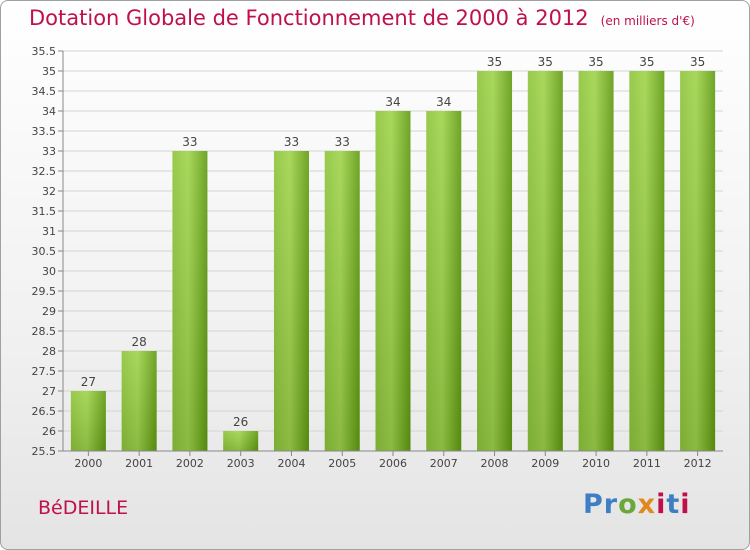 The height and width of the screenshot is (550, 750). What do you see at coordinates (392, 102) in the screenshot?
I see `value-label-2006: 34` at bounding box center [392, 102].